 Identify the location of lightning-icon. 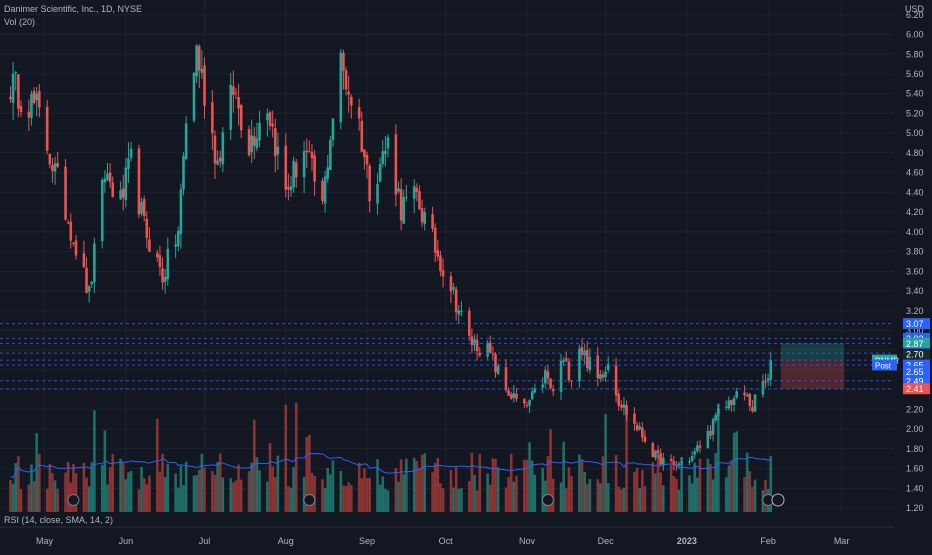
(778, 500).